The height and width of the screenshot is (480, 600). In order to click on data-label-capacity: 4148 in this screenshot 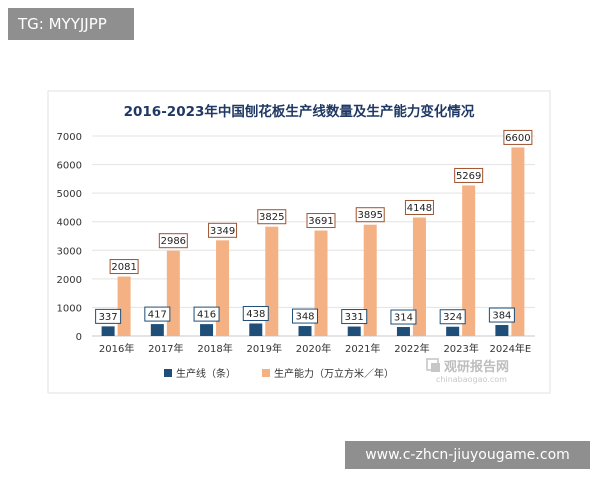, I will do `click(419, 208)`.